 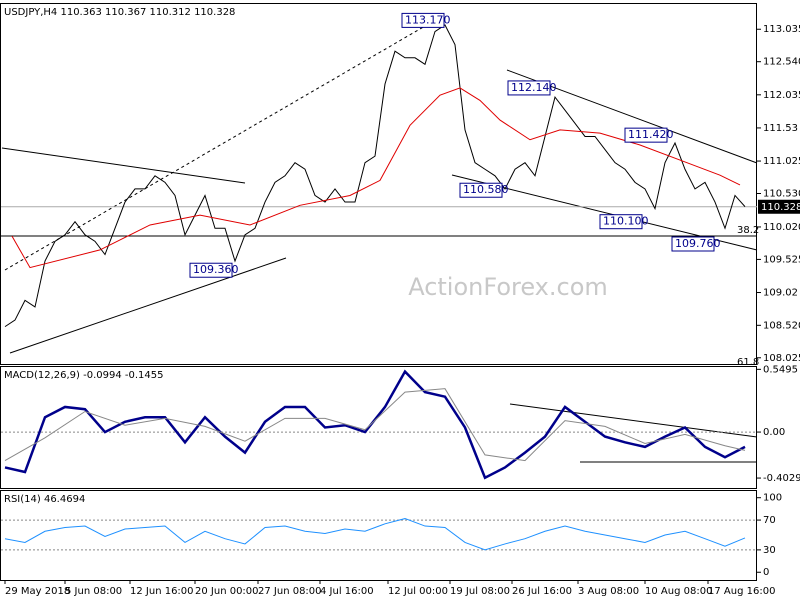 I want to click on y-tick-label: 0, so click(x=766, y=572).